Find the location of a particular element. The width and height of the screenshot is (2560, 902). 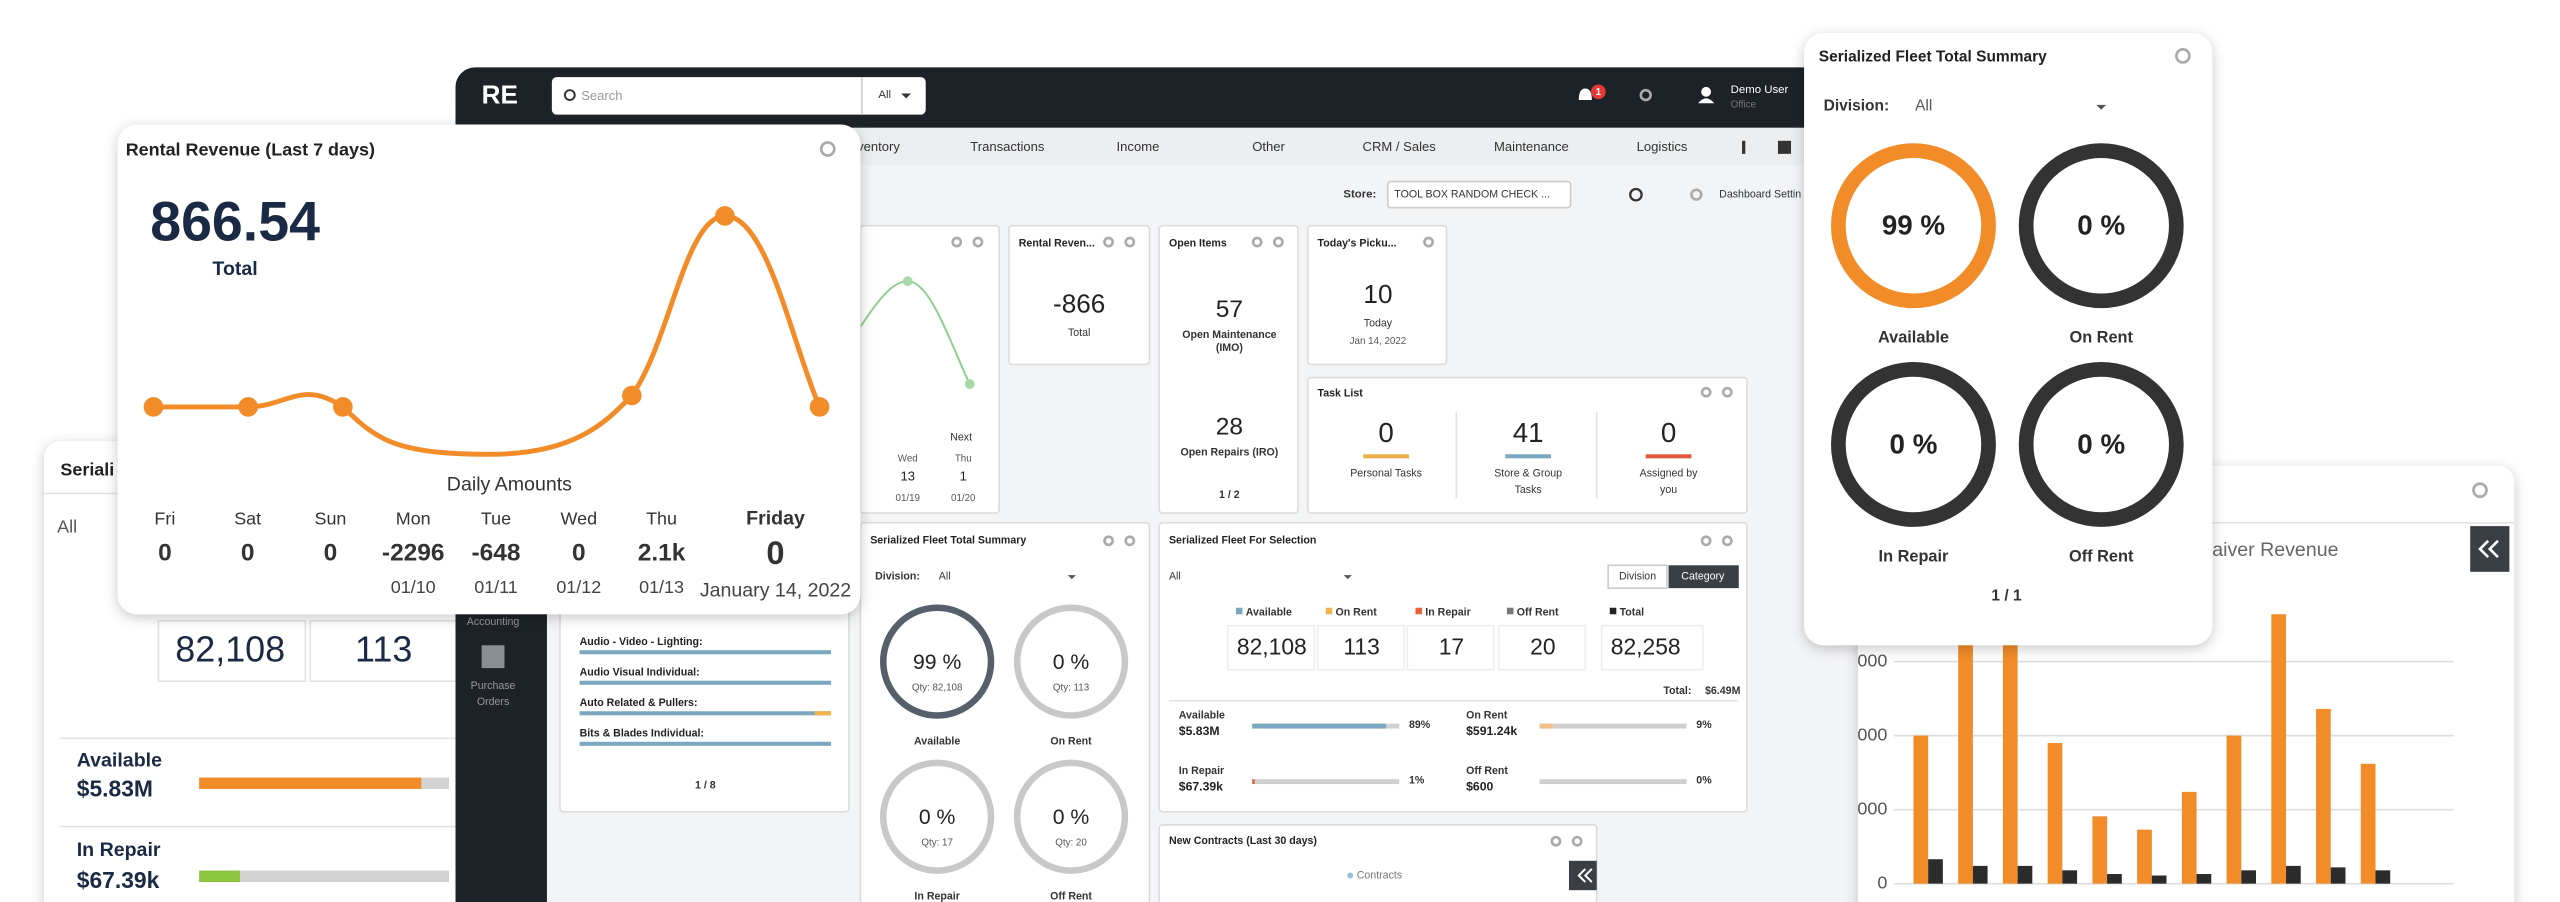

nav-item: Income is located at coordinates (1138, 146).